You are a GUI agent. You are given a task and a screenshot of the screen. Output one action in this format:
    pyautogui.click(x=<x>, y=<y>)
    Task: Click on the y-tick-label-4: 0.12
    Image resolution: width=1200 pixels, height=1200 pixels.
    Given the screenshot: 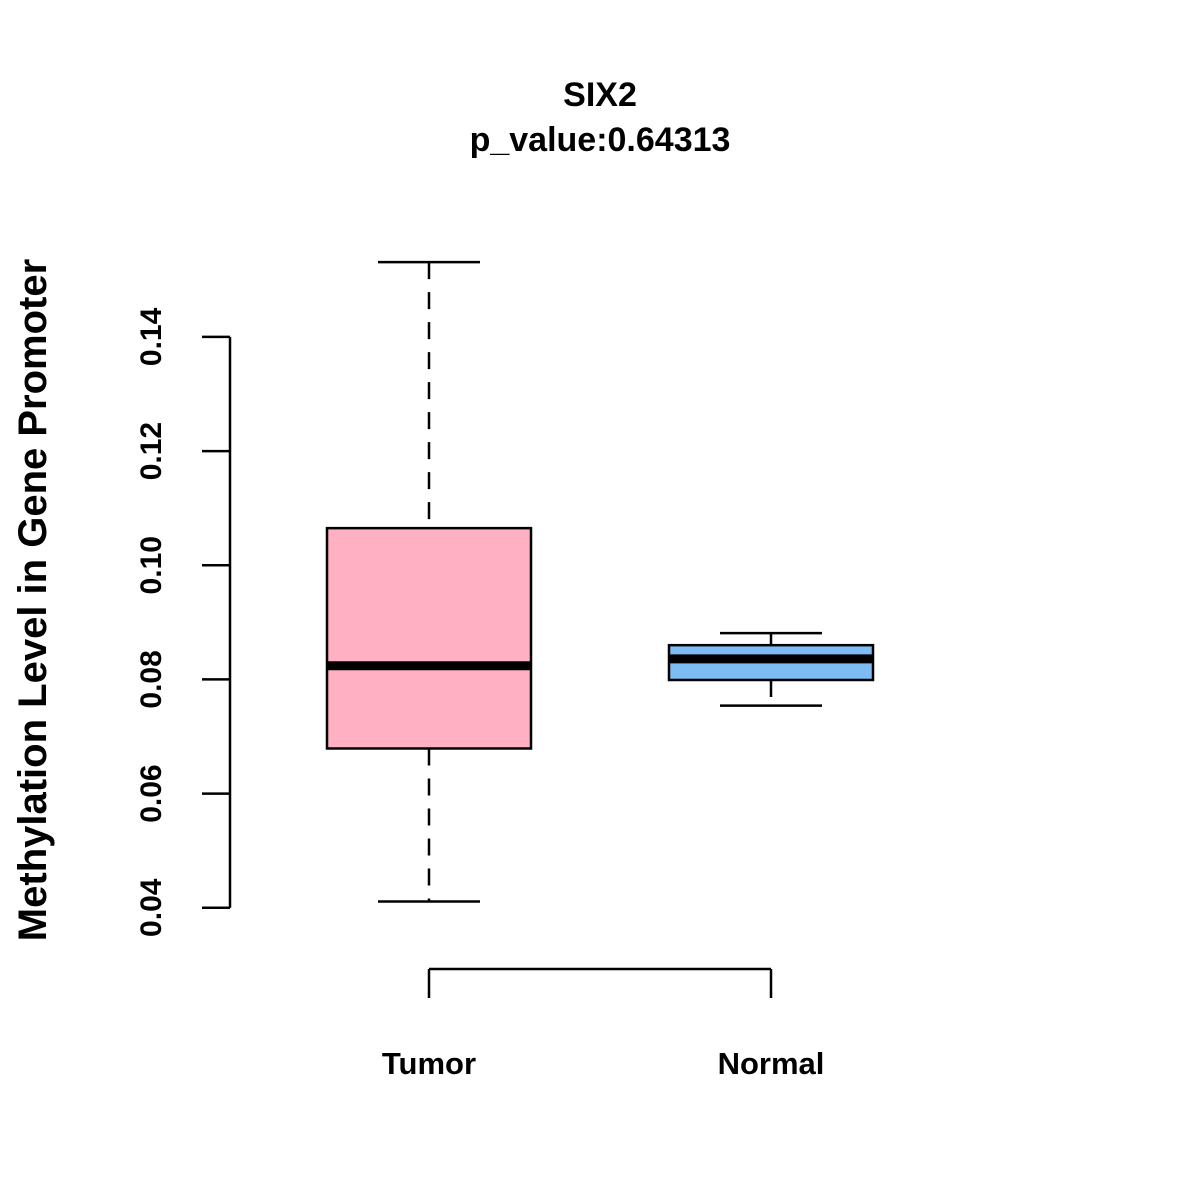 What is the action you would take?
    pyautogui.click(x=151, y=451)
    